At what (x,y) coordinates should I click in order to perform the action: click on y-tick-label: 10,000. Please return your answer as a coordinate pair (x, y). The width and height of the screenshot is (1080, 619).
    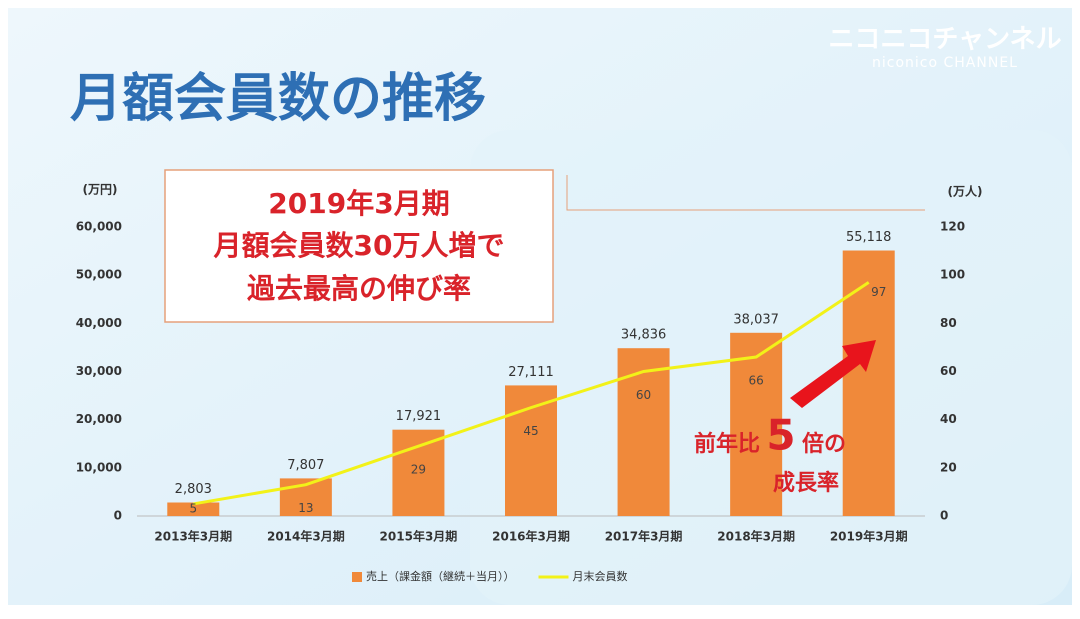
    Looking at the image, I should click on (99, 467).